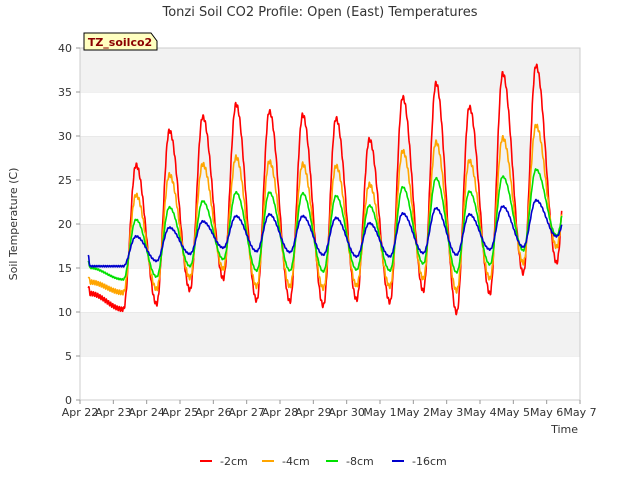  What do you see at coordinates (68, 400) in the screenshot?
I see `y-tick-label: 0` at bounding box center [68, 400].